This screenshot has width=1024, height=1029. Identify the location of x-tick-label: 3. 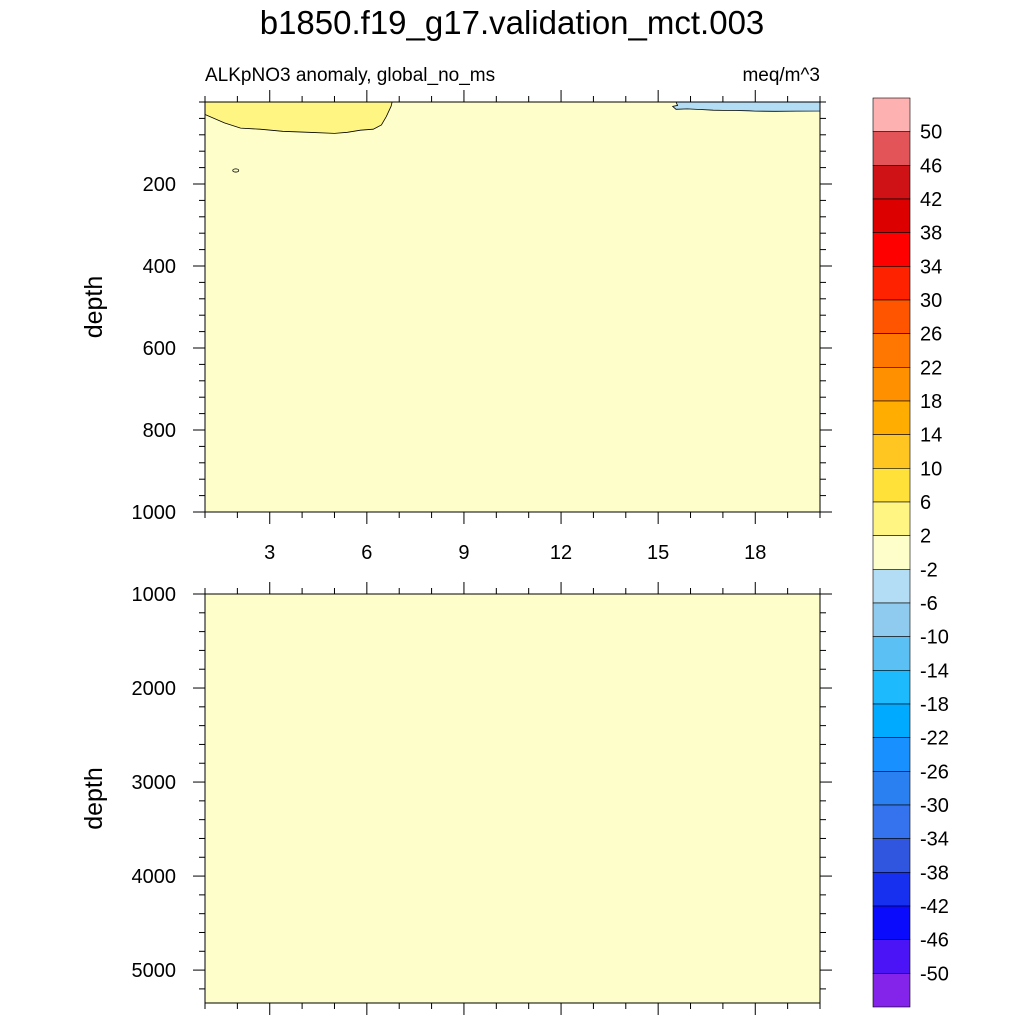
(269, 553).